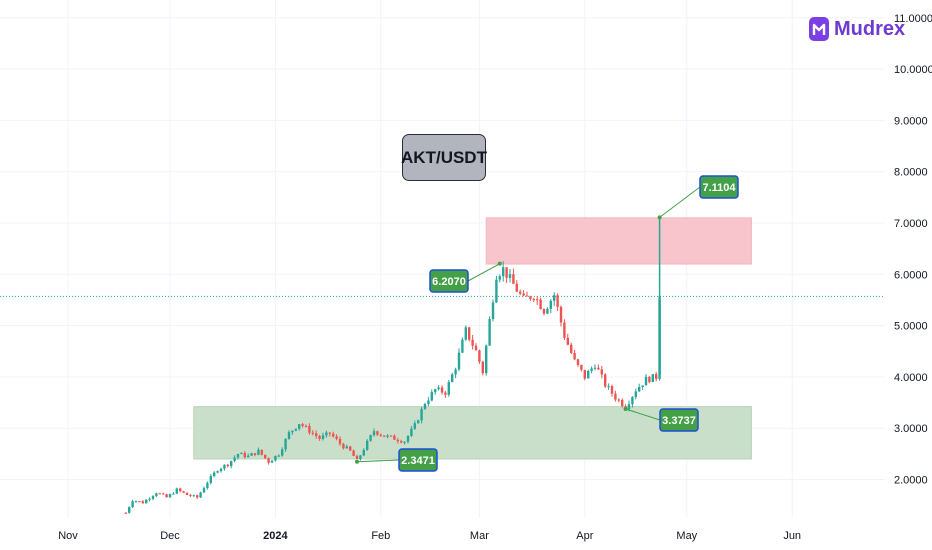 This screenshot has height=550, width=932. Describe the element at coordinates (911, 378) in the screenshot. I see `y-tick-label: 4.0000` at that location.